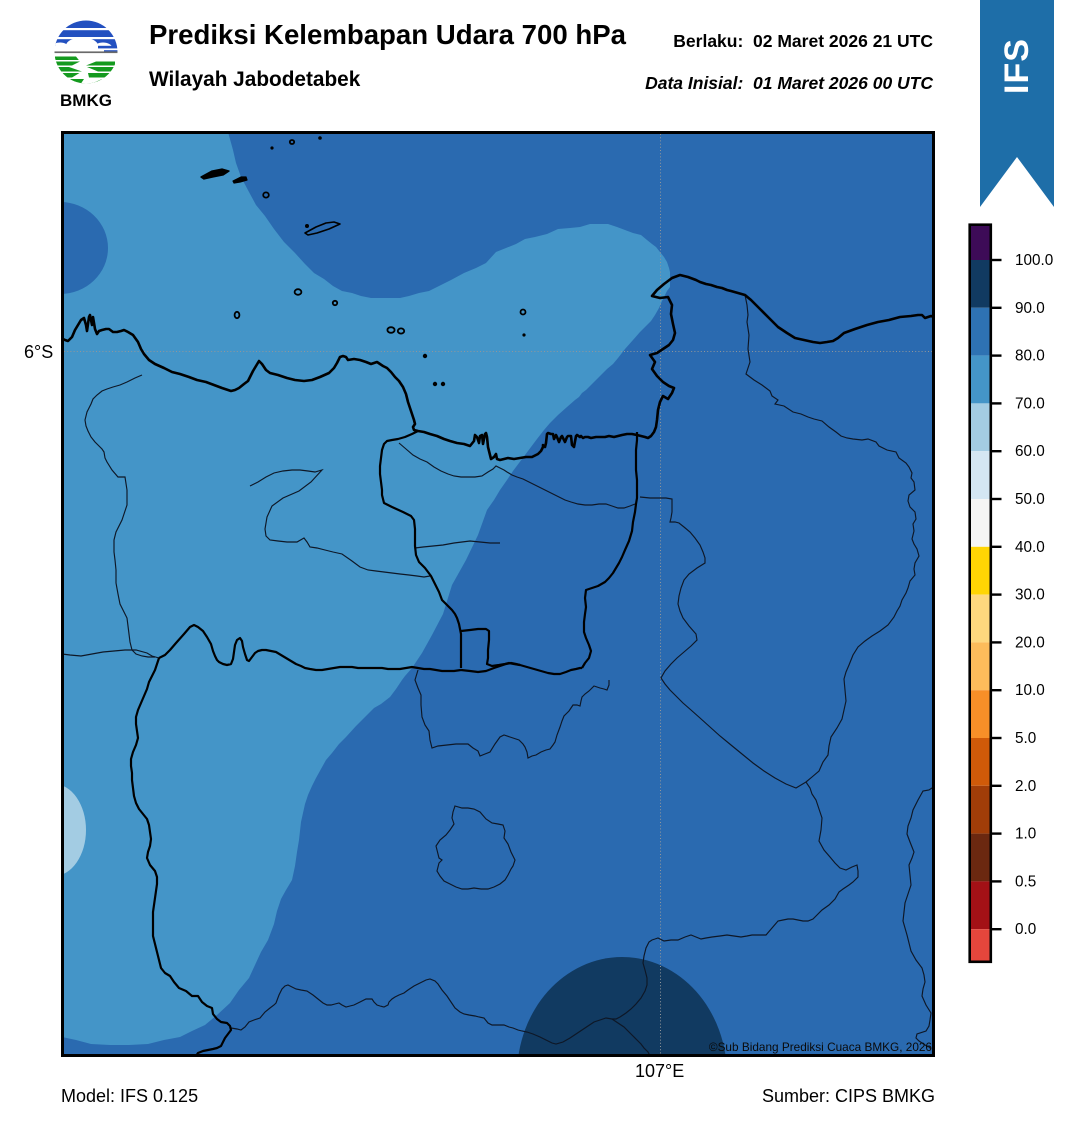 The height and width of the screenshot is (1128, 1081). What do you see at coordinates (1017, 66) in the screenshot?
I see `svg-text: IFS` at bounding box center [1017, 66].